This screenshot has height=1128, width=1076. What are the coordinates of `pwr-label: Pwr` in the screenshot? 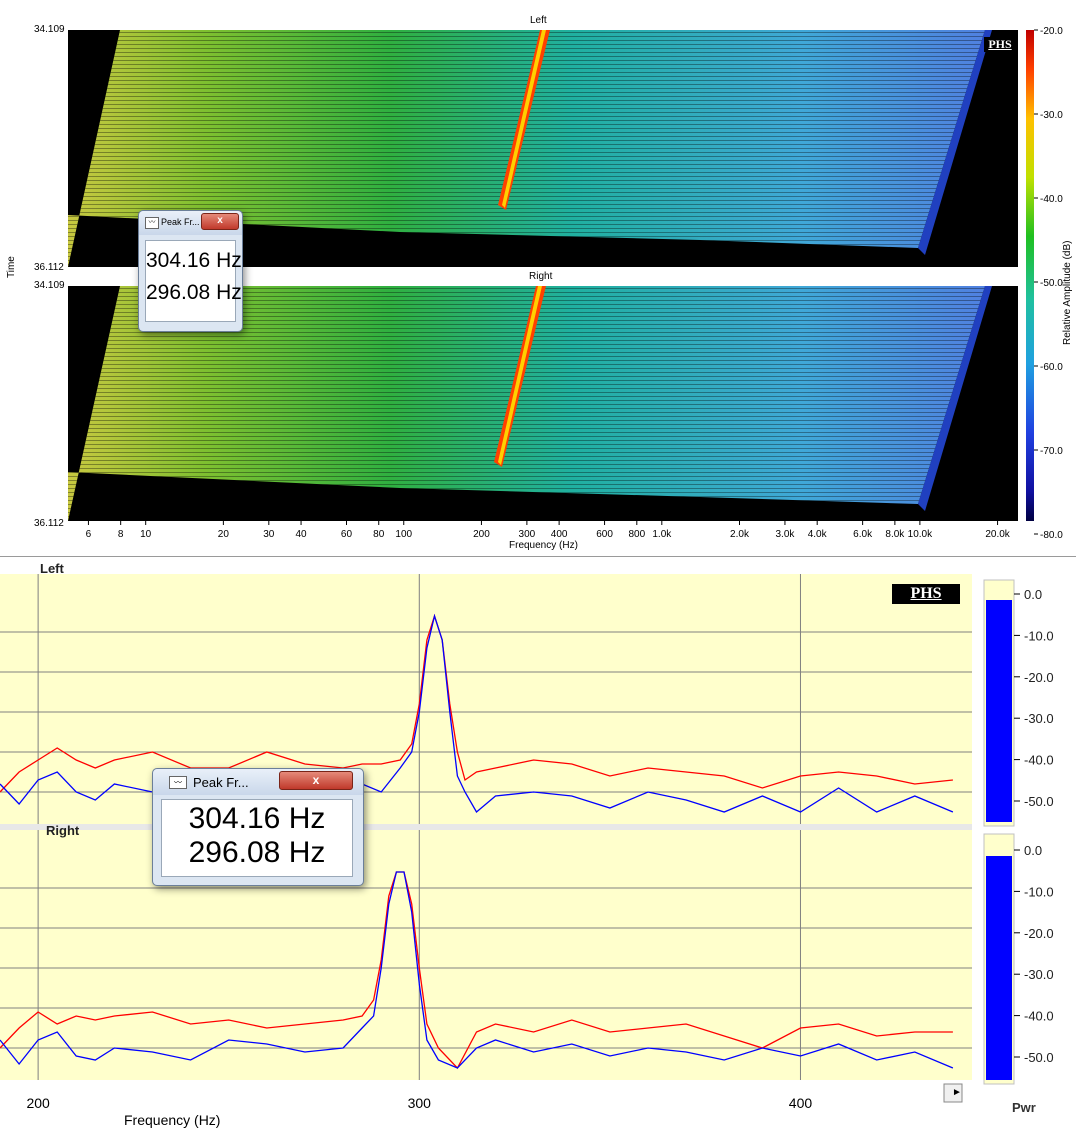 It's located at (1024, 1107).